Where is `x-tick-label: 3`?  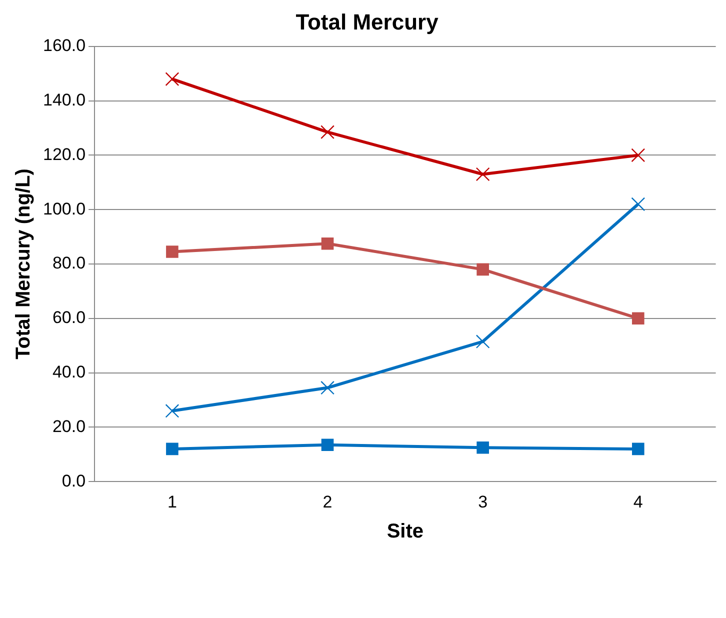
x-tick-label: 3 is located at coordinates (483, 502).